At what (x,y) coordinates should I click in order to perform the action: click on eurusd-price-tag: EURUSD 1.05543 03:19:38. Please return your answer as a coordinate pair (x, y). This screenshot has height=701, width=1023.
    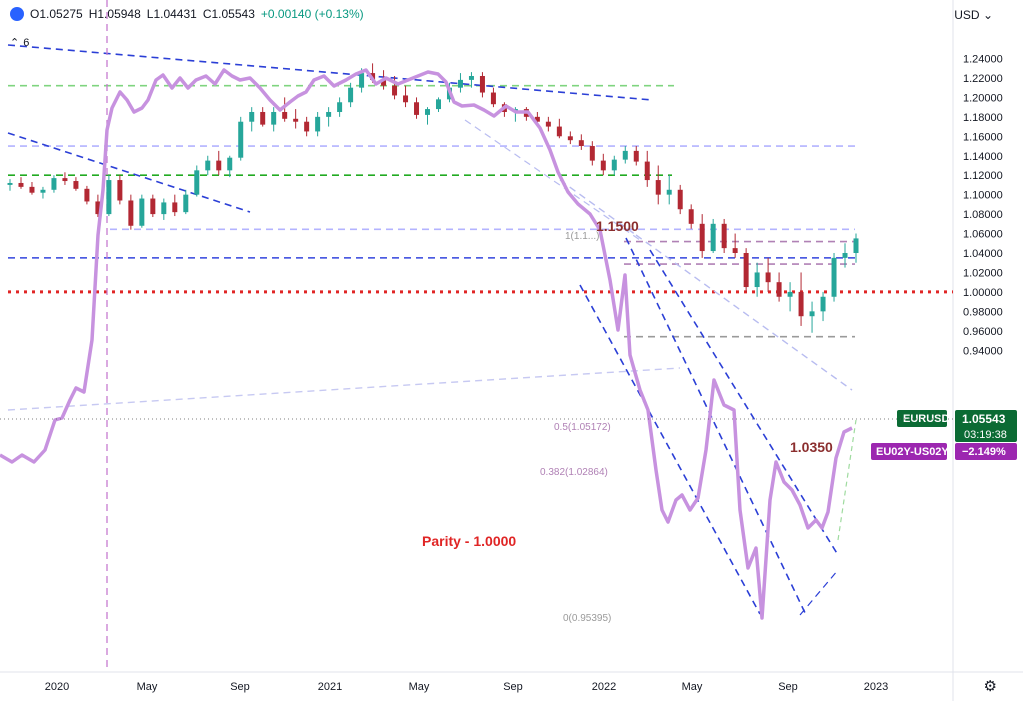
    Looking at the image, I should click on (957, 426).